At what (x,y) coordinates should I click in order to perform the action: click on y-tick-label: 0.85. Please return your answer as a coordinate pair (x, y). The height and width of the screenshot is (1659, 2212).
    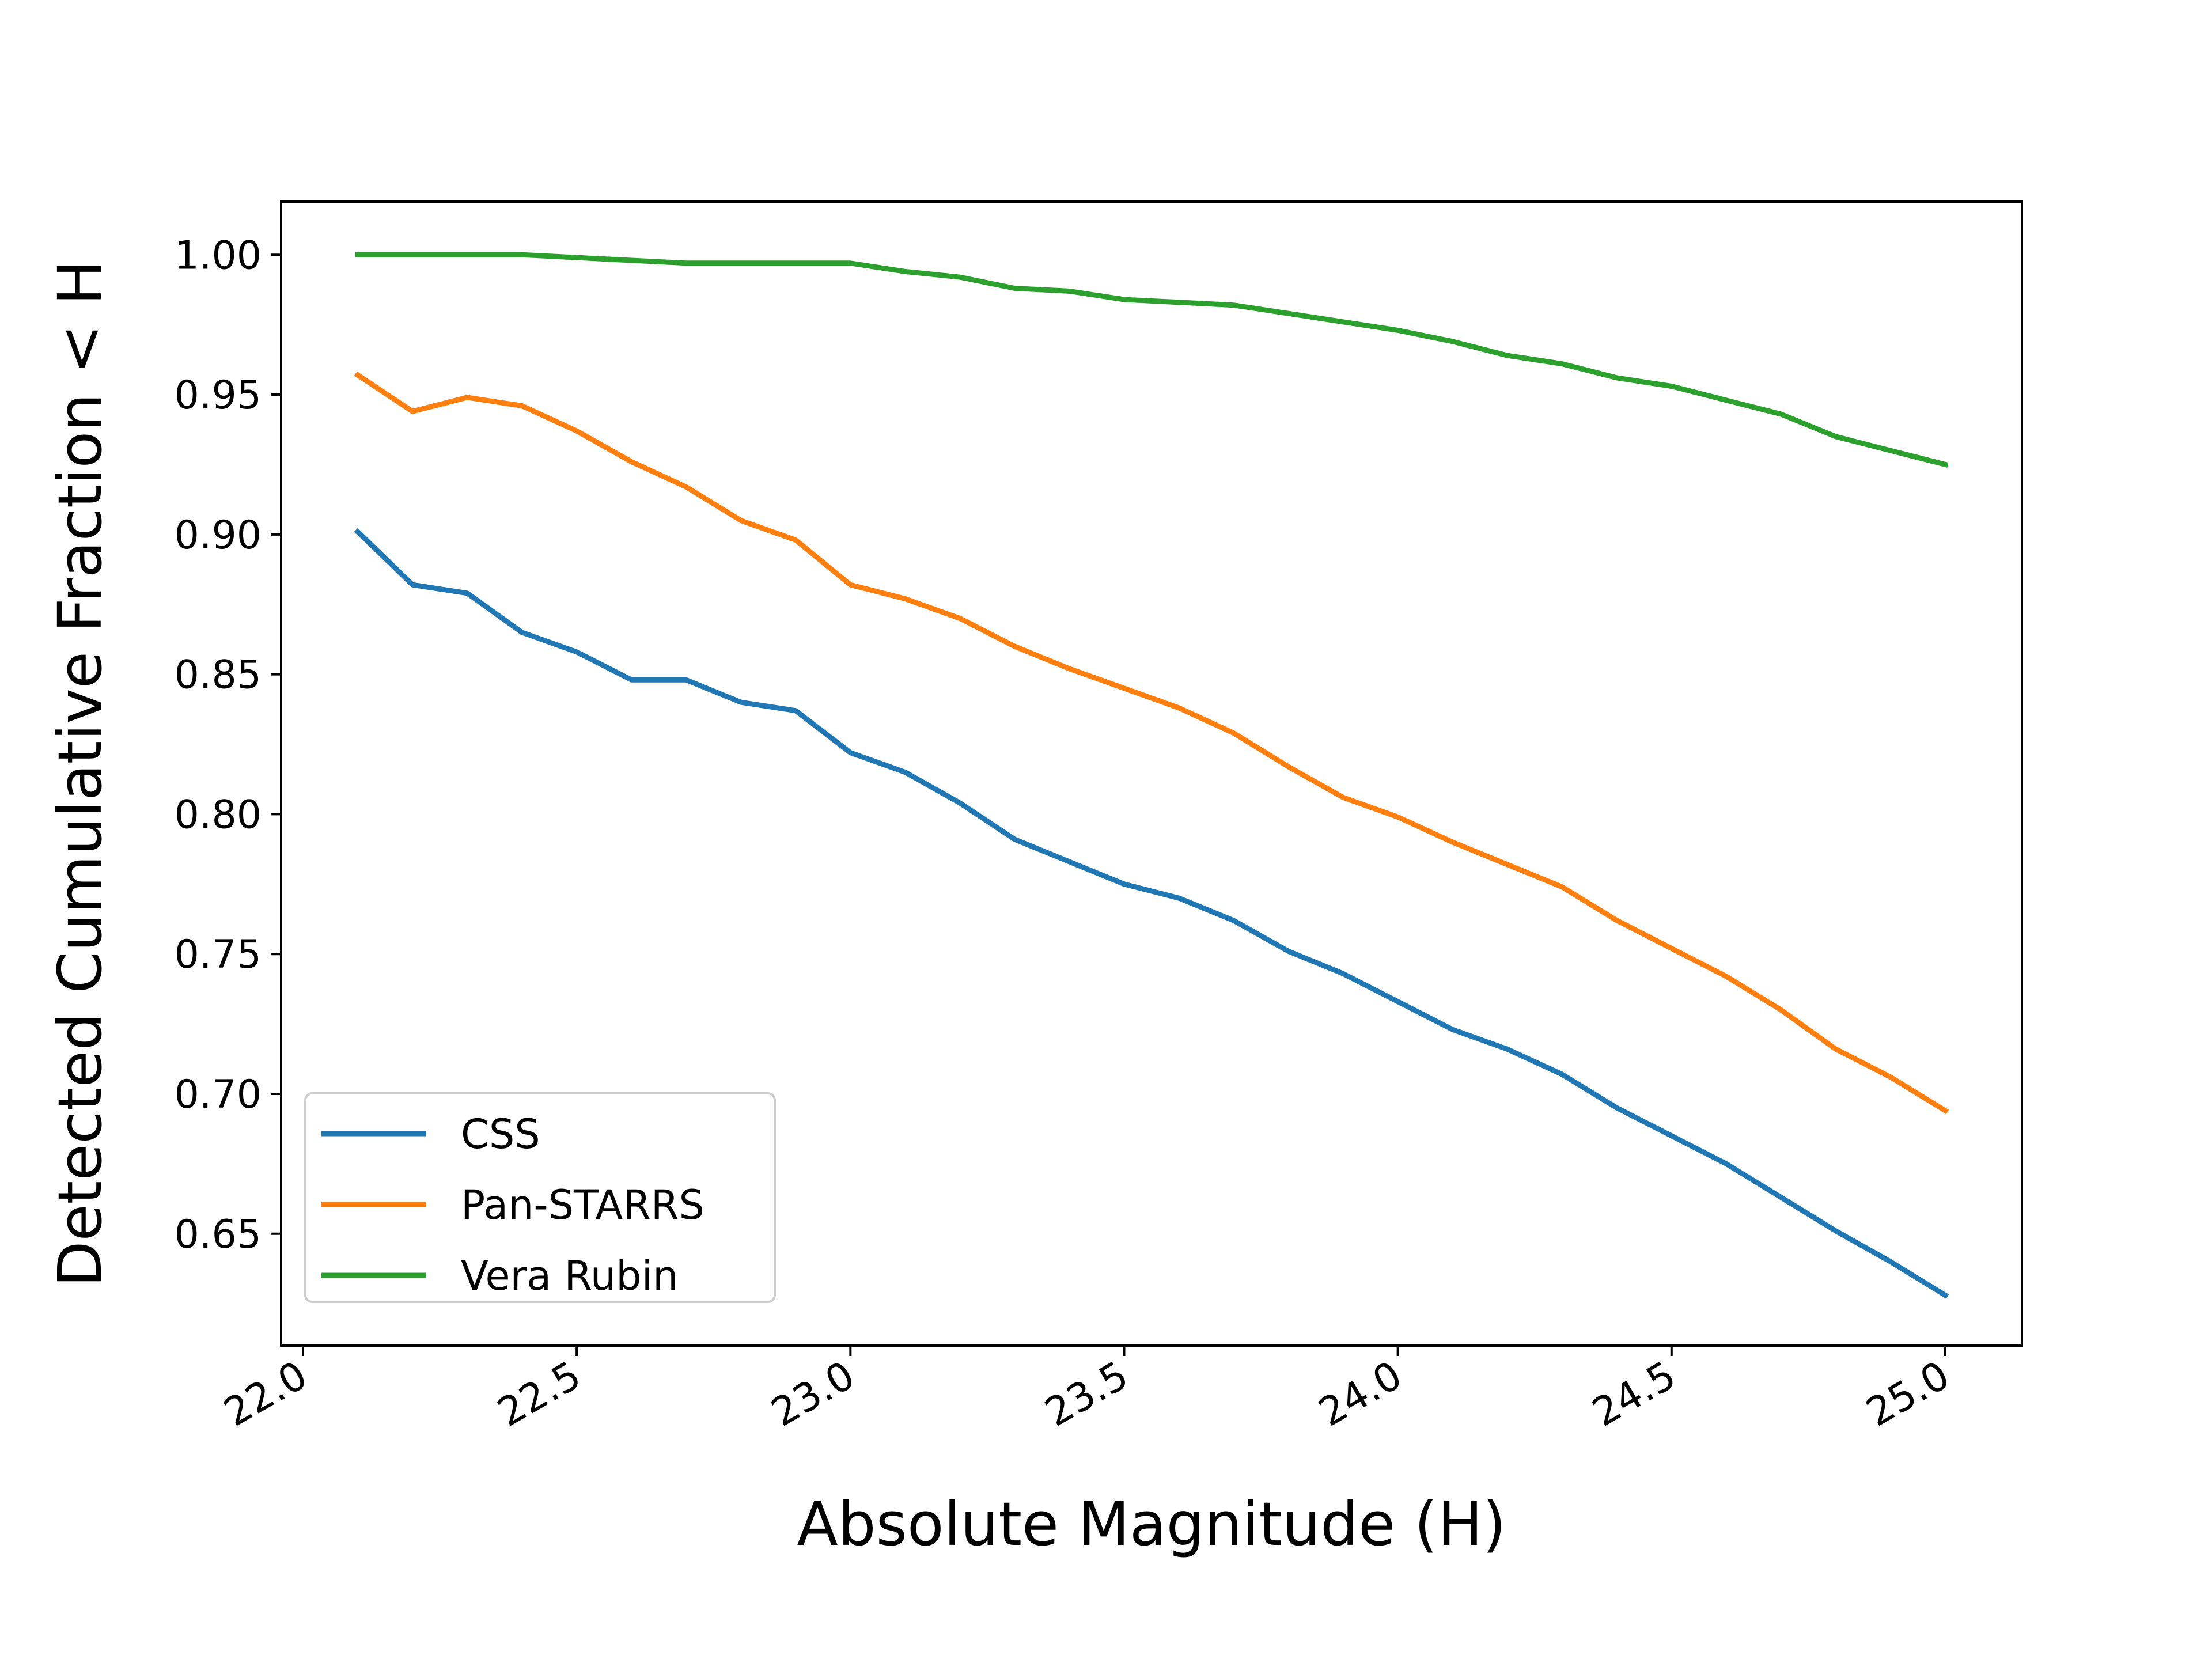
    Looking at the image, I should click on (218, 675).